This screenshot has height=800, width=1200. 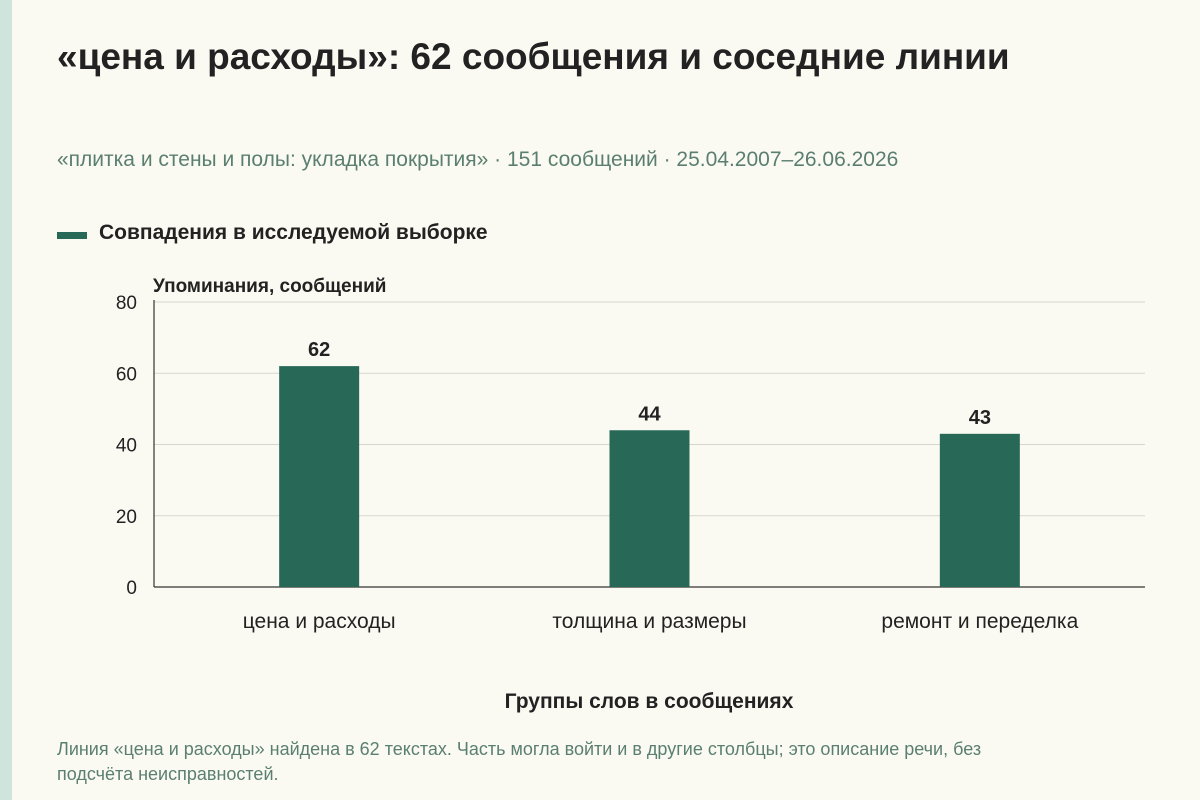 I want to click on left-accent-stripe, so click(x=6, y=400).